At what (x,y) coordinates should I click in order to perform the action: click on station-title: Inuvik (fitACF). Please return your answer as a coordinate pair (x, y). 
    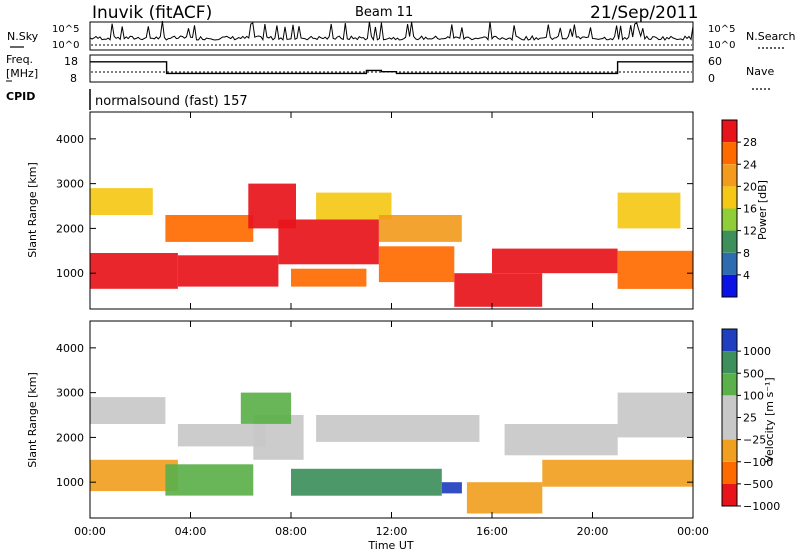
    Looking at the image, I should click on (152, 13).